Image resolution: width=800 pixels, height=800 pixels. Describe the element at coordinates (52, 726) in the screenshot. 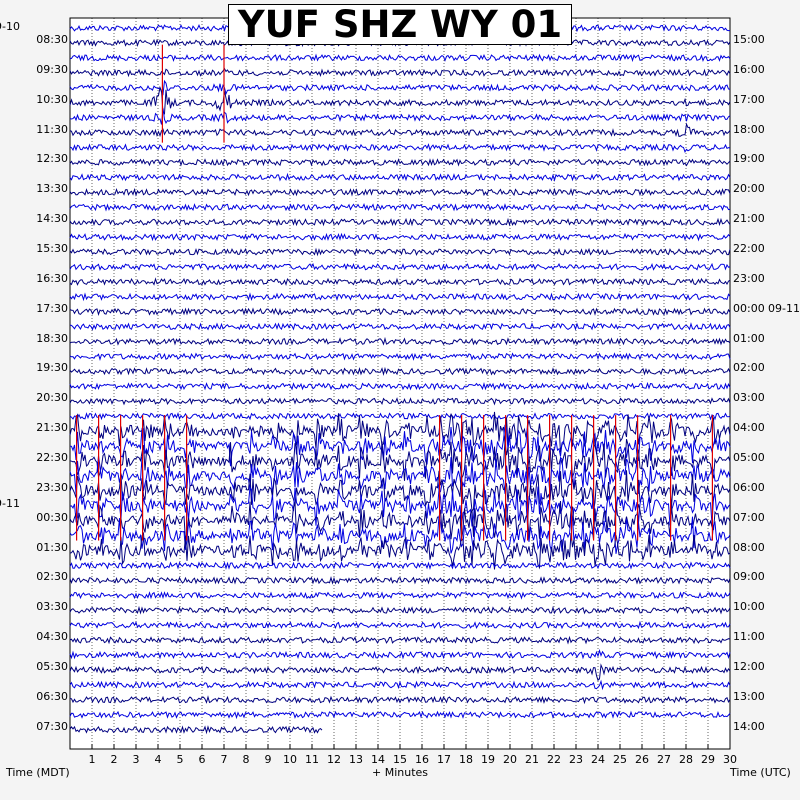

I see `left-time-label: 07:30` at that location.